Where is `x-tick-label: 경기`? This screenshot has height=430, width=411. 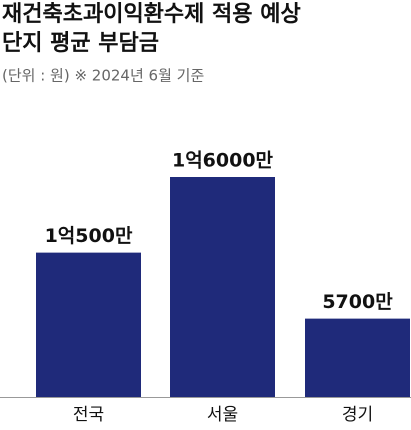 x-tick-label: 경기 is located at coordinates (357, 415).